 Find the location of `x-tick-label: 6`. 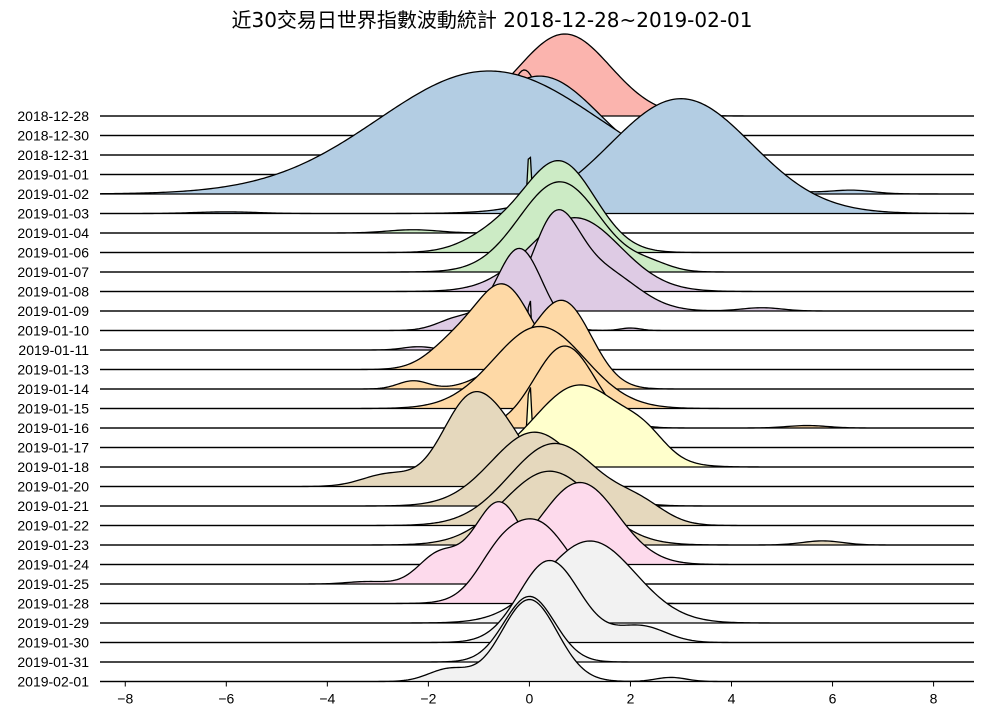

x-tick-label: 6 is located at coordinates (833, 699).